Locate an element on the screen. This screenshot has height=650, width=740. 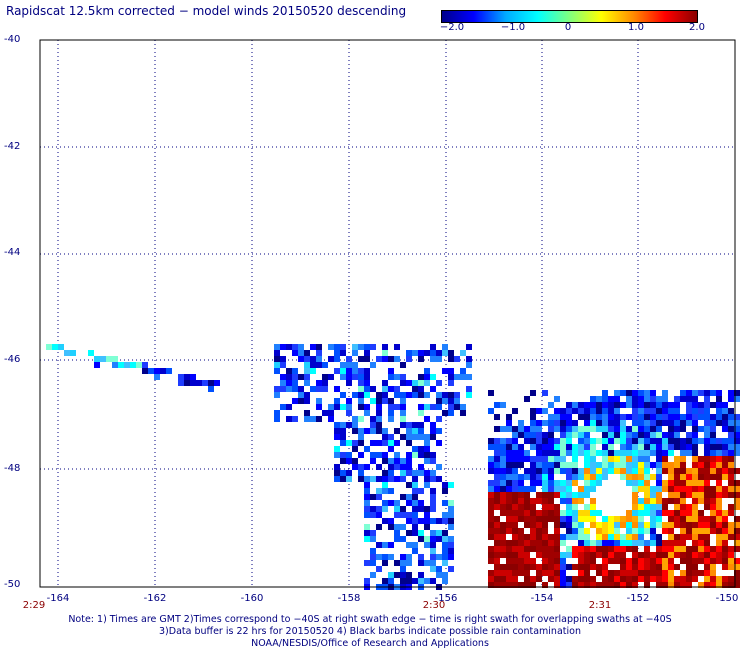
time-label: 2:31 is located at coordinates (600, 605).